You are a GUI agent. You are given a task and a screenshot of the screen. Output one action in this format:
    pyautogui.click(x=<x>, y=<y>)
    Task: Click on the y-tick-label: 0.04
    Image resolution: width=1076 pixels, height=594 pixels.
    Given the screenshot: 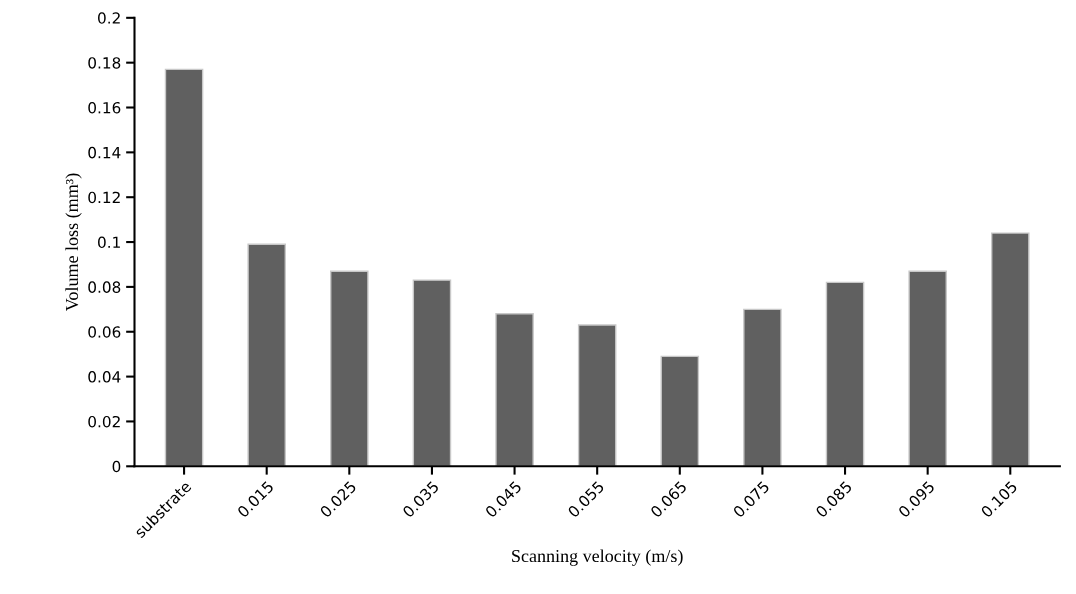 What is the action you would take?
    pyautogui.click(x=104, y=377)
    